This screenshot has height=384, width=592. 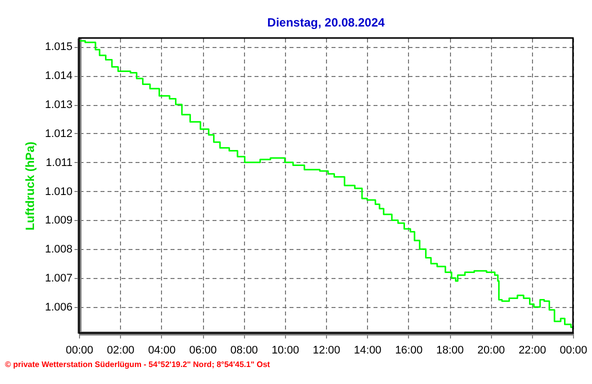 What do you see at coordinates (59, 162) in the screenshot?
I see `y-tick-label: 1.011` at bounding box center [59, 162].